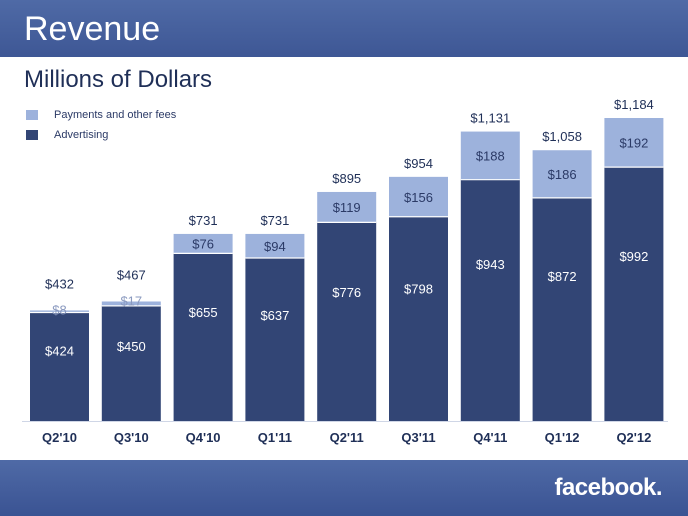 The height and width of the screenshot is (516, 688). Describe the element at coordinates (418, 288) in the screenshot. I see `data-label-advertising: $798` at that location.